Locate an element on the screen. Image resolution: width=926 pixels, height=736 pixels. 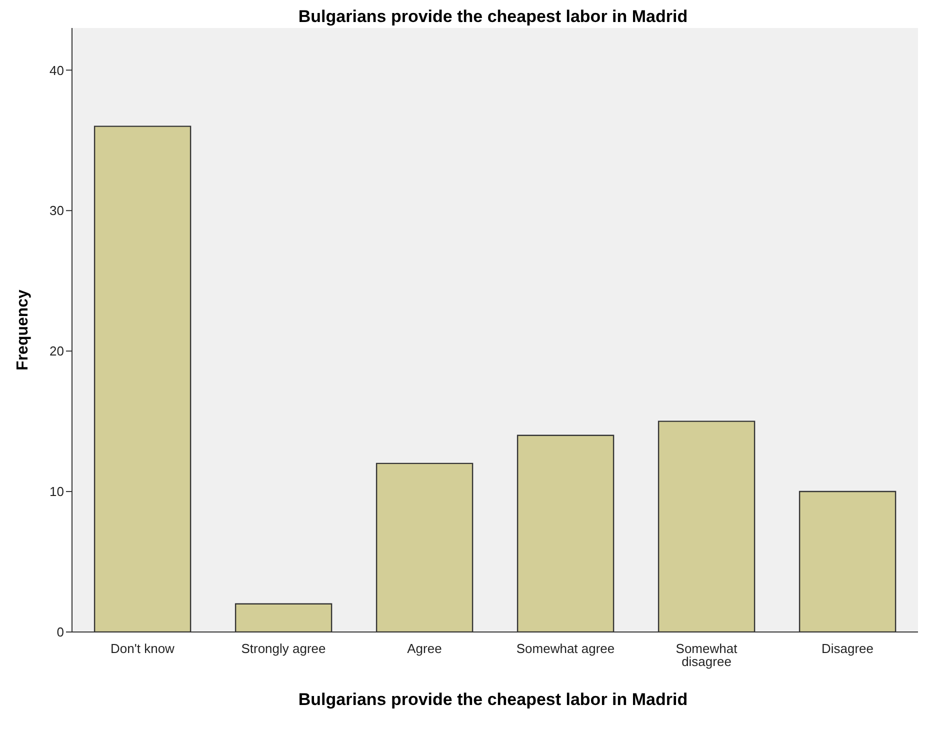
y-tick-label: 20 is located at coordinates (57, 351).